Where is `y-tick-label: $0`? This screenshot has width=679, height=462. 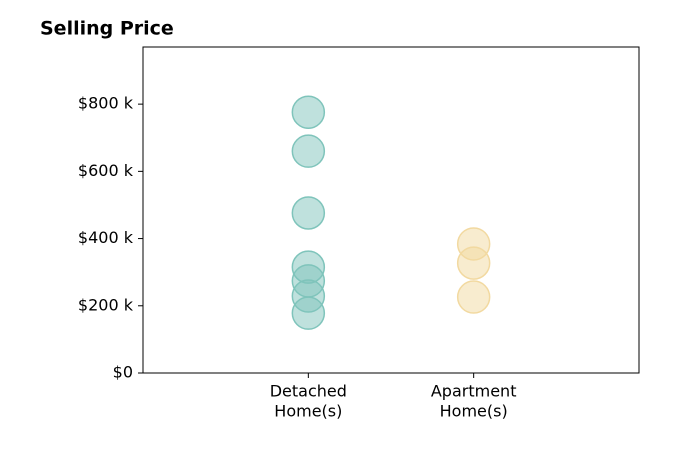
y-tick-label: $0 is located at coordinates (123, 372).